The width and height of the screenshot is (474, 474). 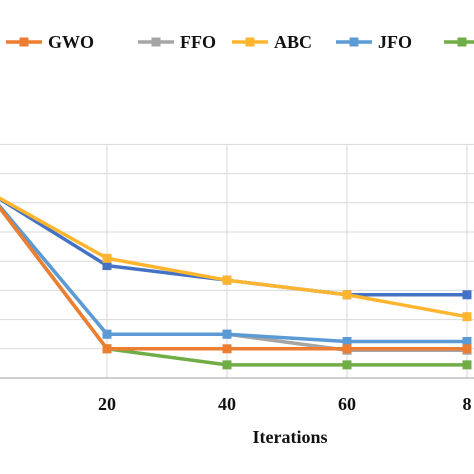 I want to click on legend-label: FFO, so click(x=198, y=42).